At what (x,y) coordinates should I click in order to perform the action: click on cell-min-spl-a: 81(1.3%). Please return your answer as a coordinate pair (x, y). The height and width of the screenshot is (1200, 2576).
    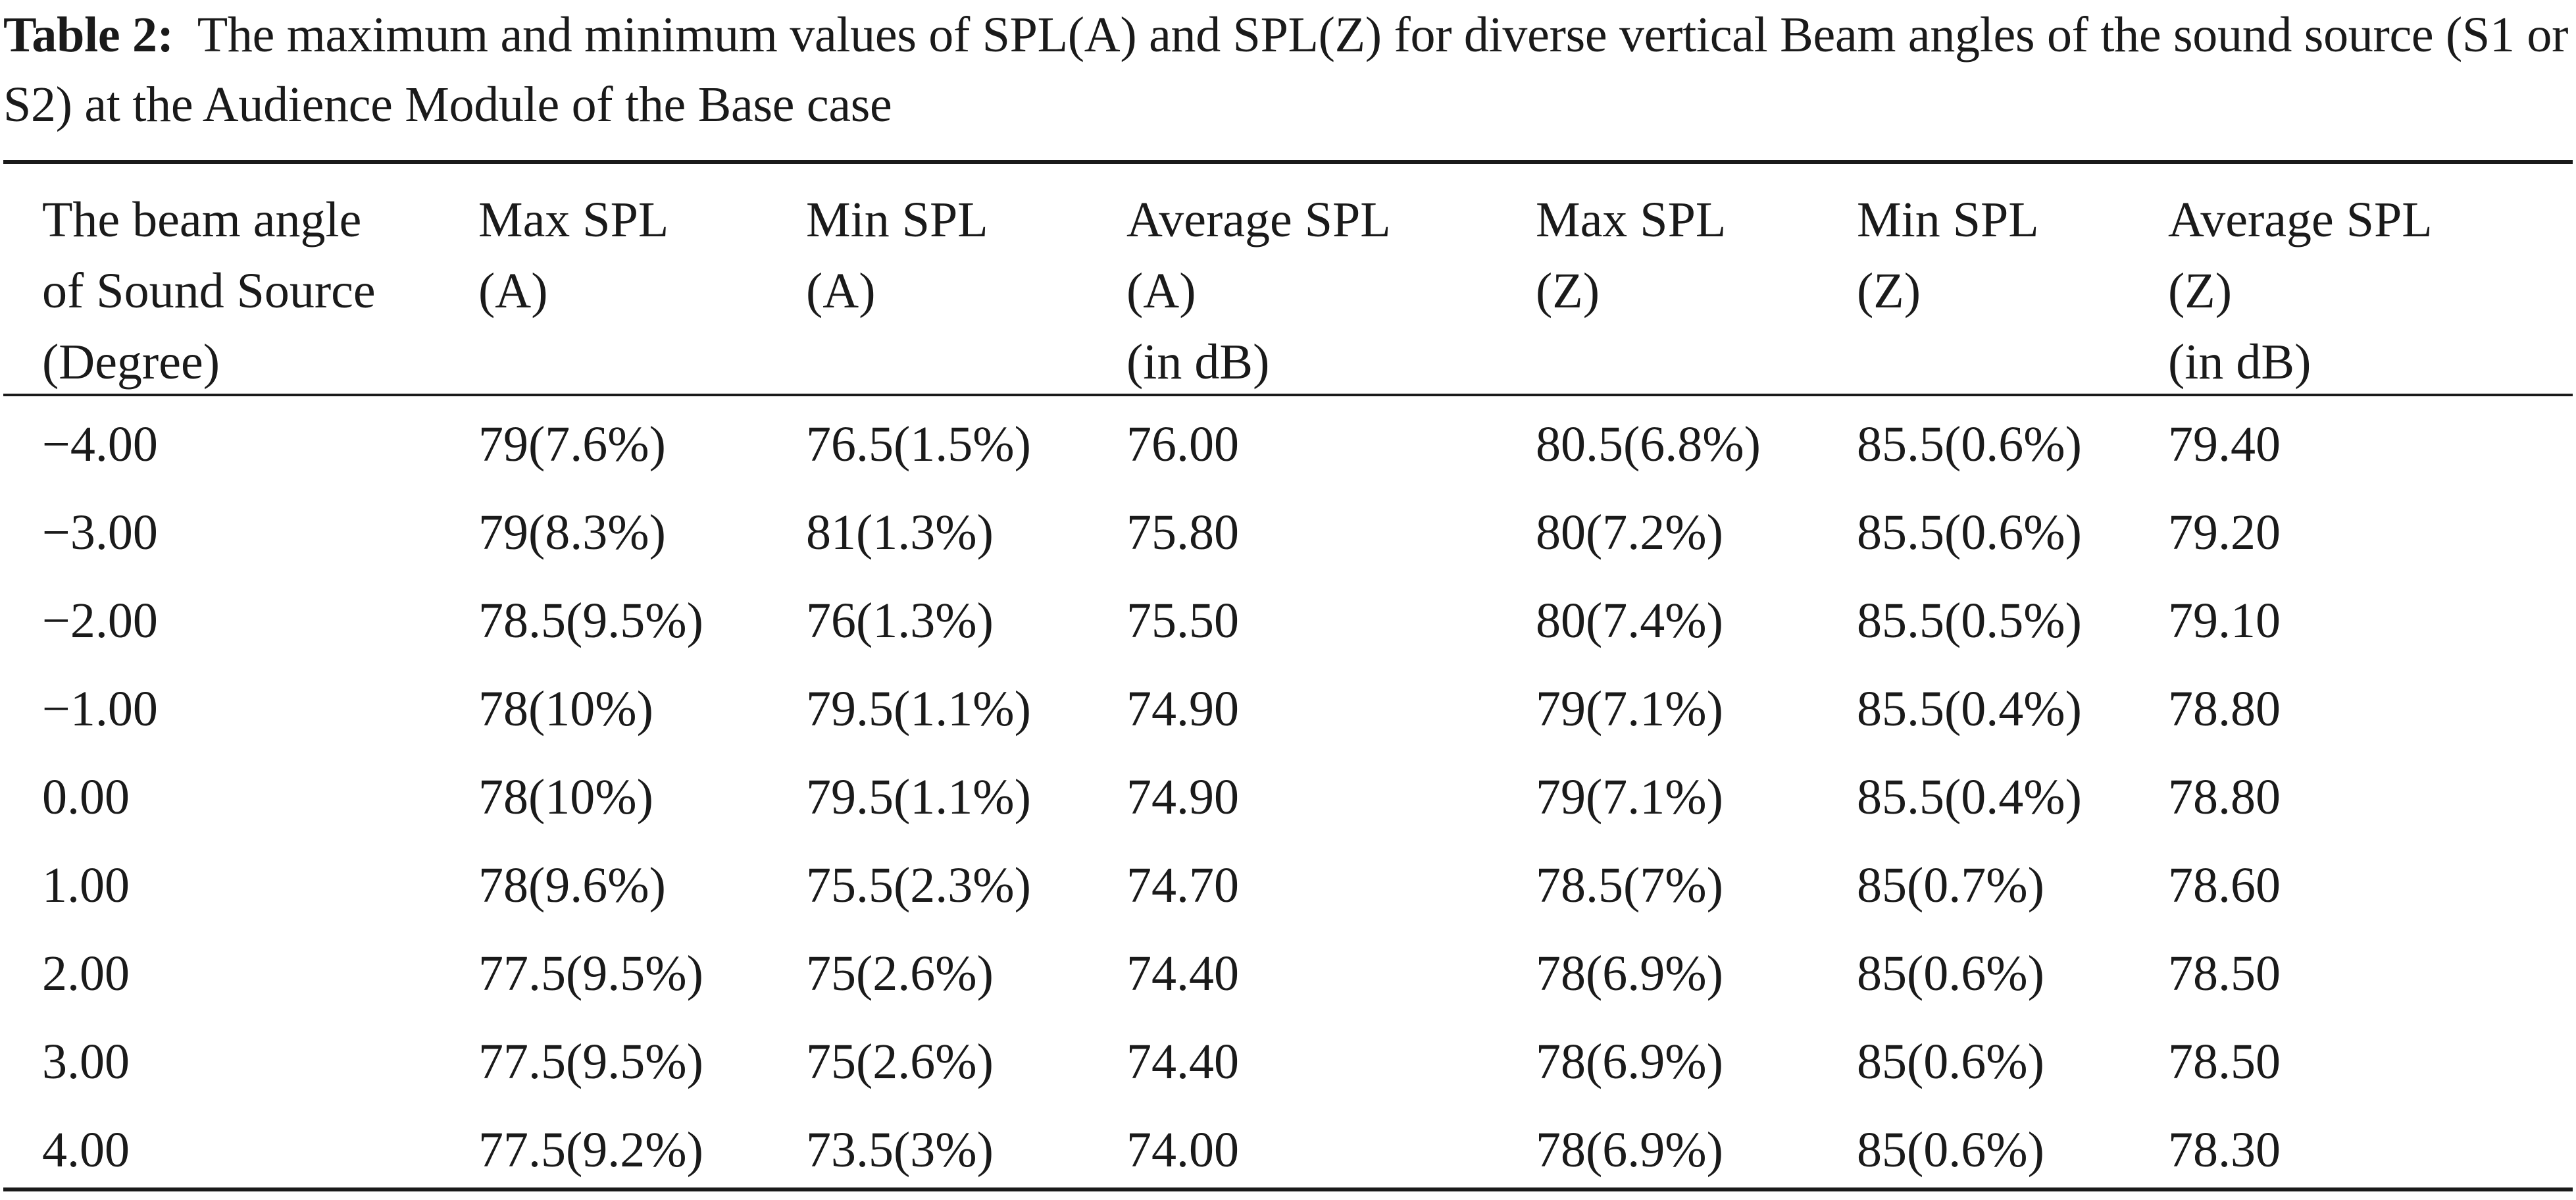
    Looking at the image, I should click on (900, 533).